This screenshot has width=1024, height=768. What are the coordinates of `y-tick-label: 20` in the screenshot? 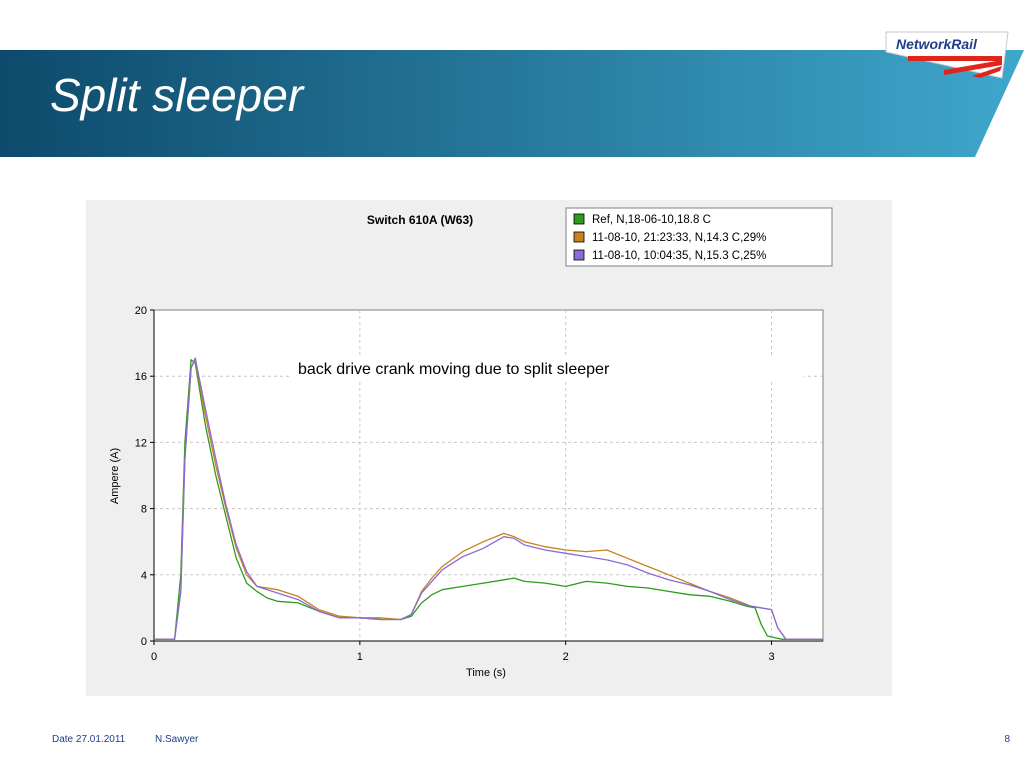 It's located at (141, 311).